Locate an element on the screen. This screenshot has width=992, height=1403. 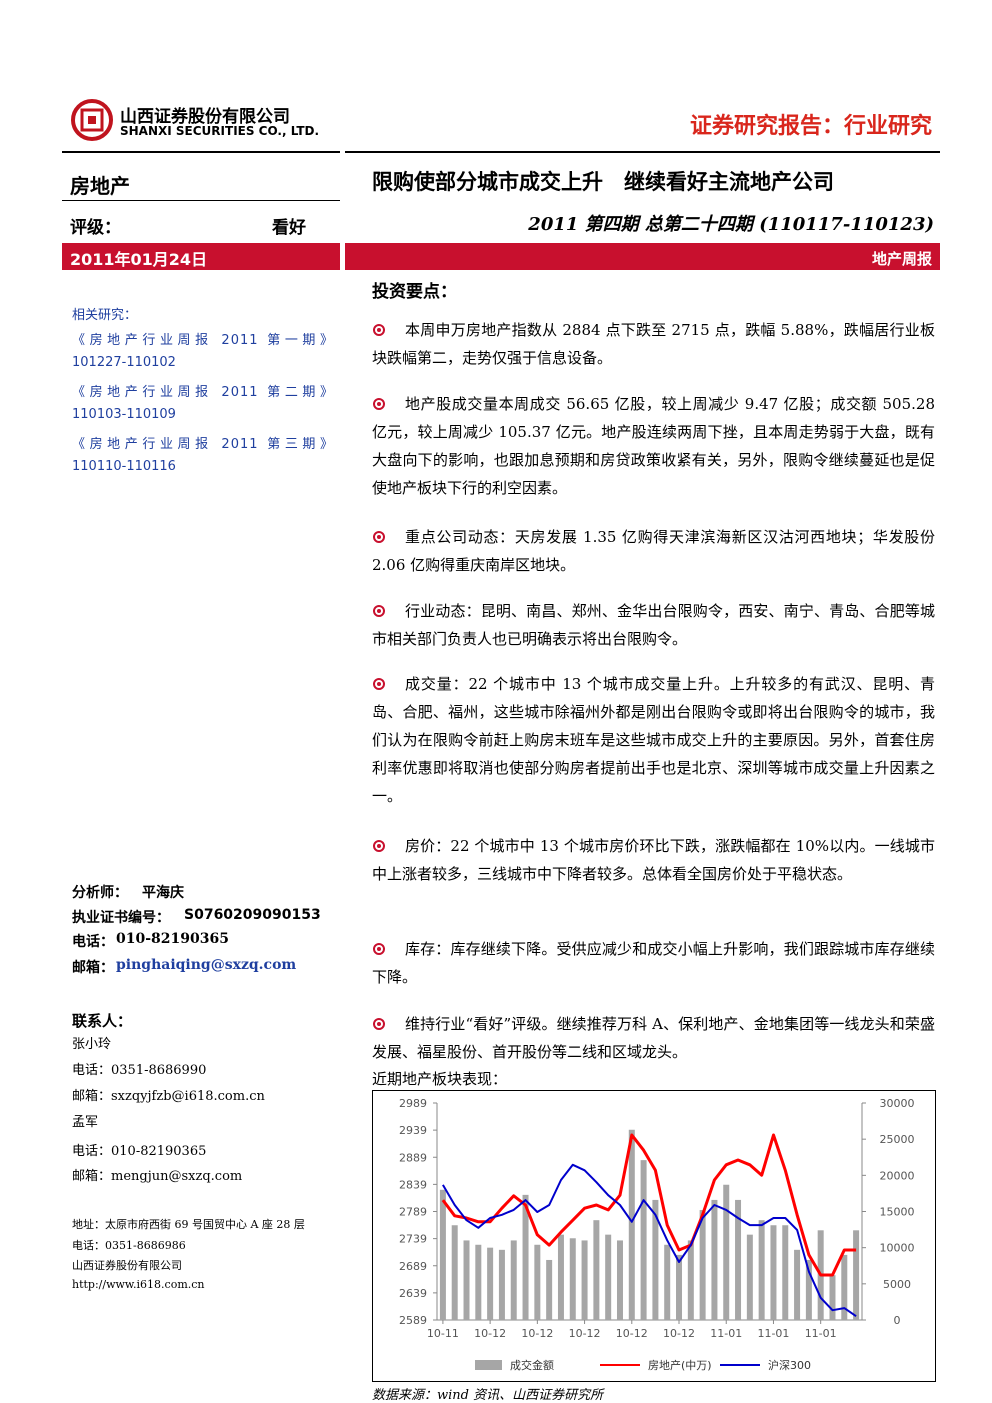
y2-tick-label: 5000 is located at coordinates (897, 1284).